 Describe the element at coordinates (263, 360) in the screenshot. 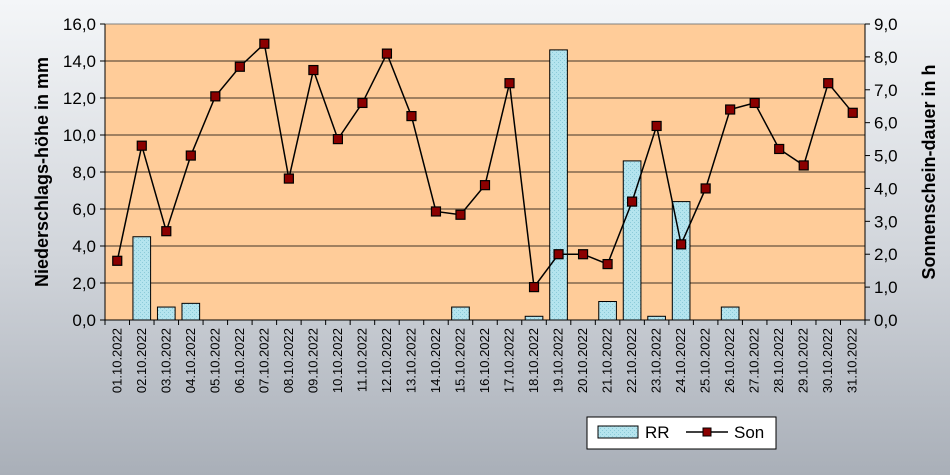

I see `x-tick-label: 07.10.2022` at that location.